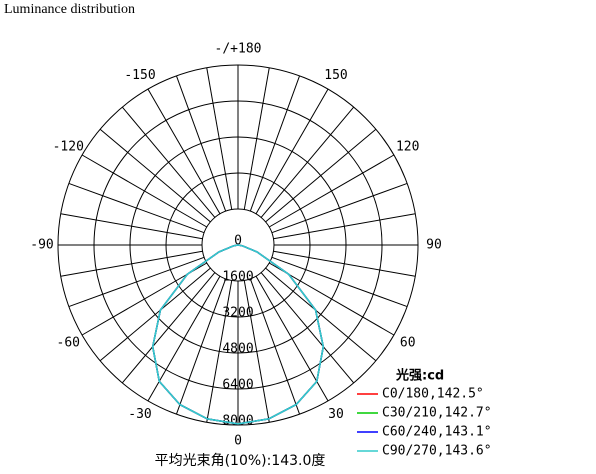  What do you see at coordinates (139, 75) in the screenshot?
I see `angle-tick-label: -150` at bounding box center [139, 75].